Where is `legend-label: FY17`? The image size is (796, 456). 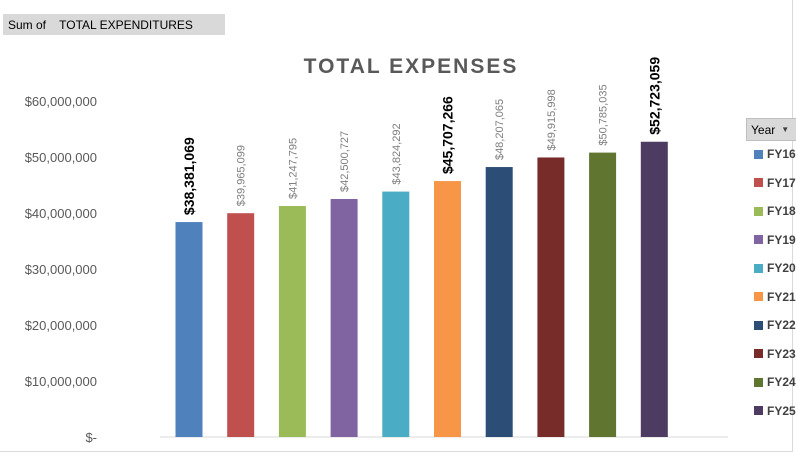
legend-label: FY17 is located at coordinates (781, 182).